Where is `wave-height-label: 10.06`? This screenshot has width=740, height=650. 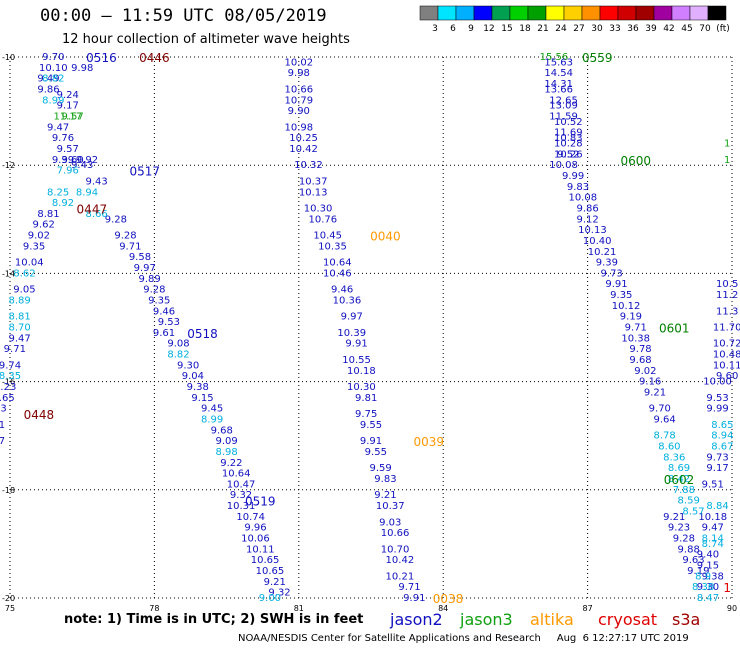 wave-height-label: 10.06 is located at coordinates (255, 538).